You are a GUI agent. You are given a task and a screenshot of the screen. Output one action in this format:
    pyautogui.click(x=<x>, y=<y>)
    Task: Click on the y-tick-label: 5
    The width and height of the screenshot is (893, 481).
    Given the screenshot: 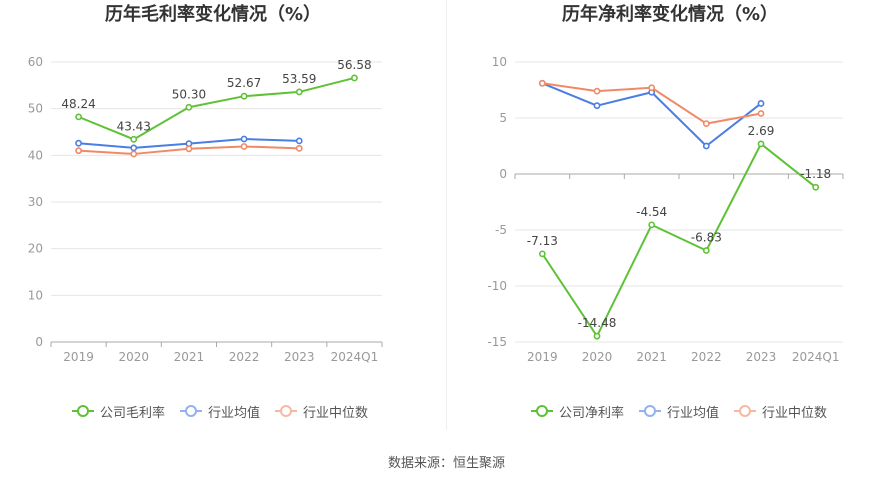 What is the action you would take?
    pyautogui.click(x=503, y=118)
    